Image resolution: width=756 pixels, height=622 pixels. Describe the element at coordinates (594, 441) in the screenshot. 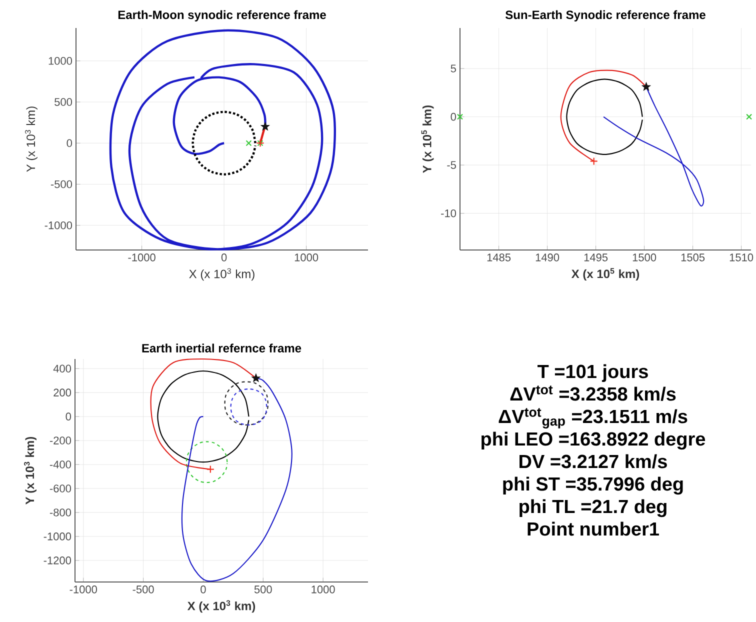

I see `text: phi LEO =163.8922 degre` at that location.